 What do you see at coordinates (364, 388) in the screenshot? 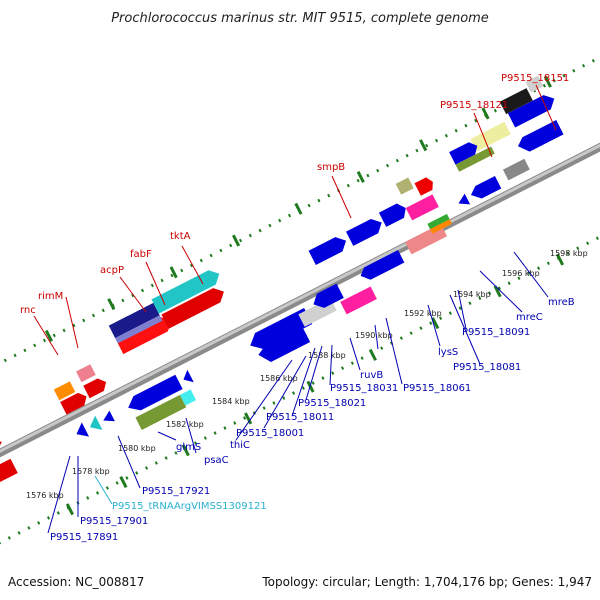
I see `gene-label-P9515_18031: P9515_18031` at bounding box center [364, 388].